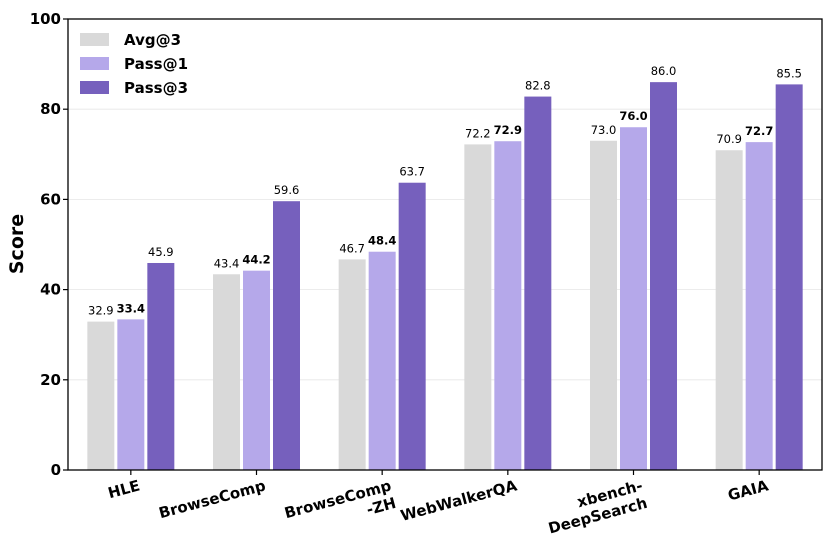 This screenshot has height=534, width=831. I want to click on bar-Pass@3-0, so click(161, 366).